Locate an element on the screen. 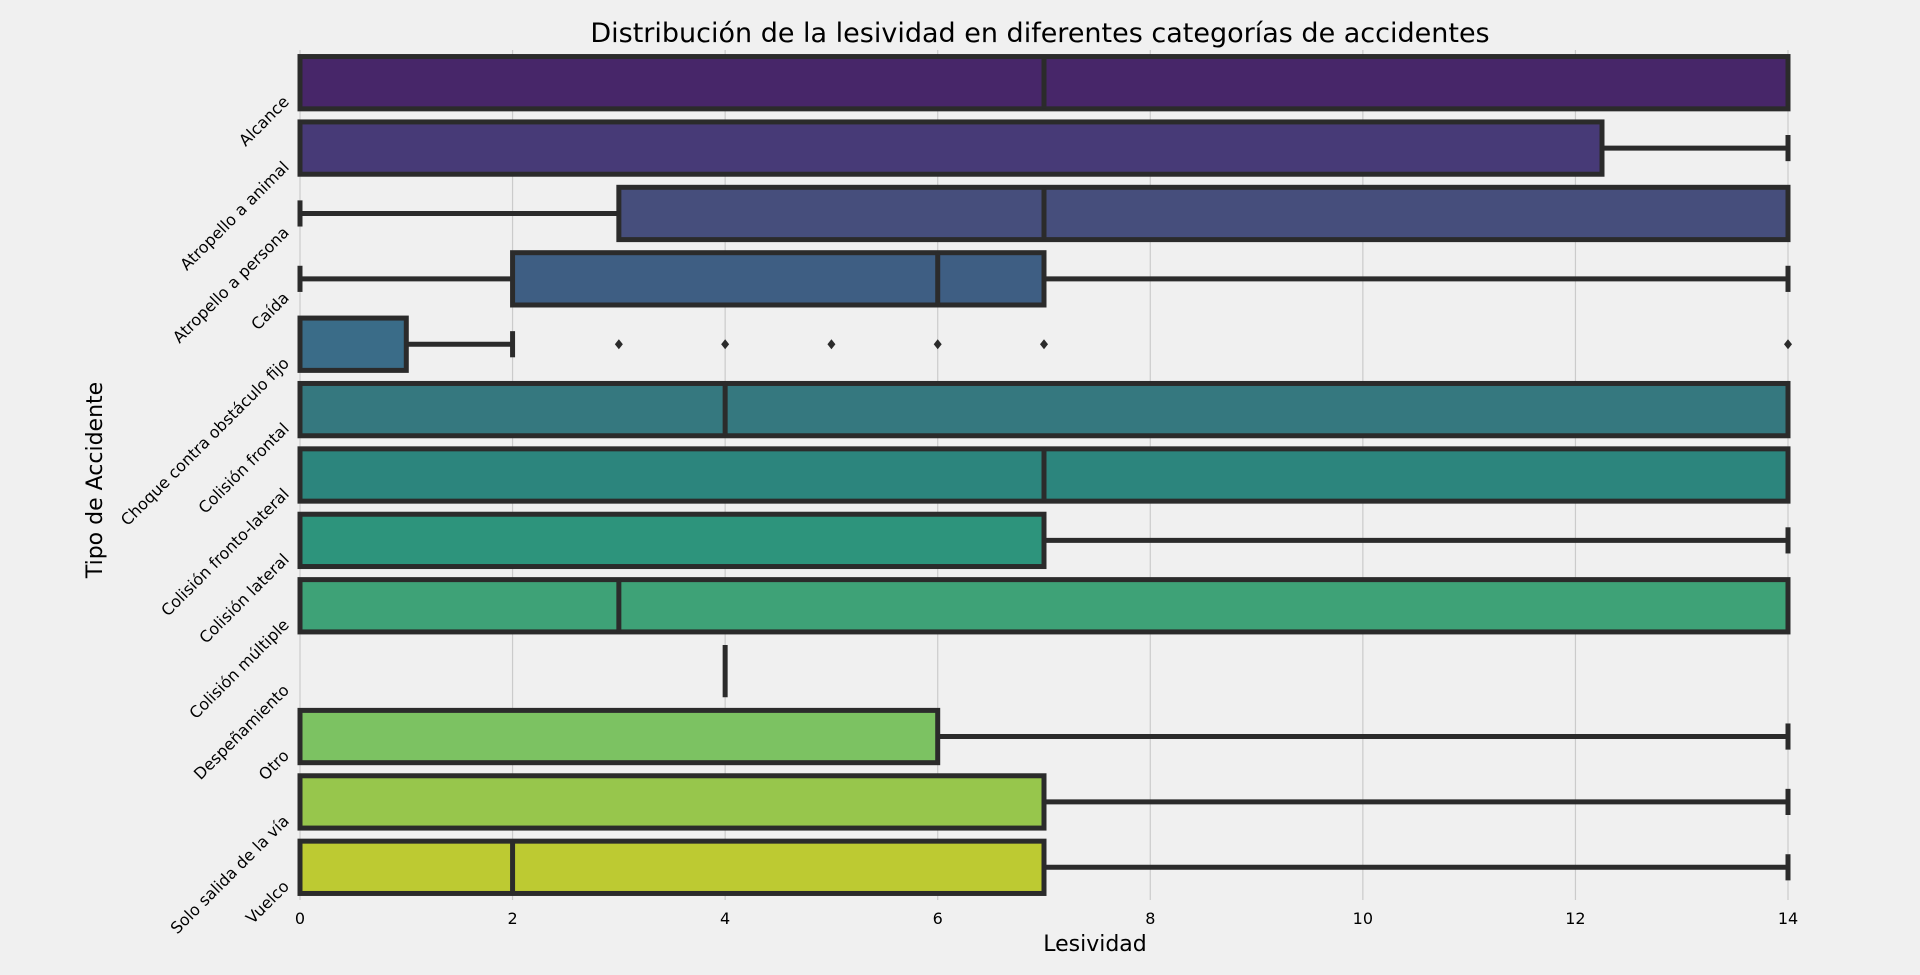  y-category-label: Otro is located at coordinates (274, 765).